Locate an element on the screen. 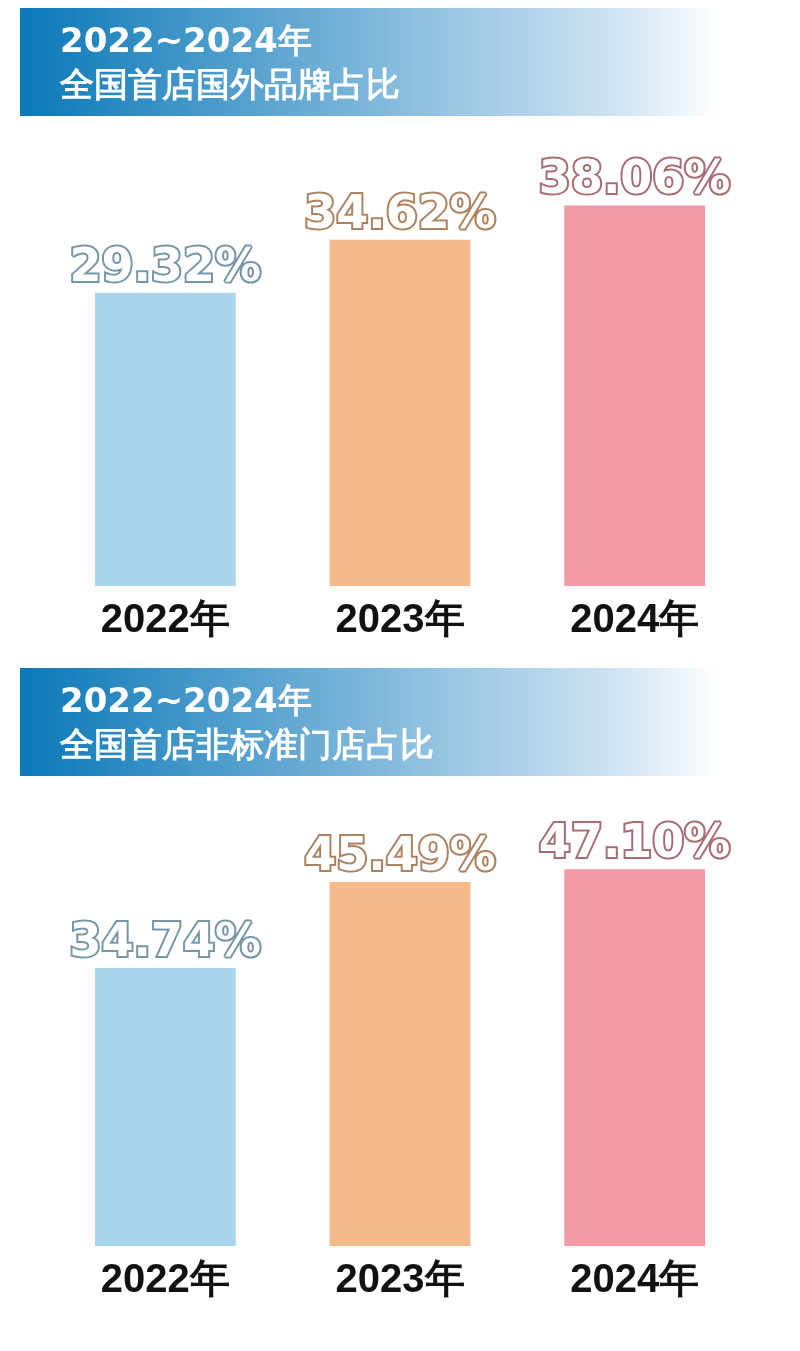 Image resolution: width=800 pixels, height=1351 pixels. data-label: 34.74% is located at coordinates (165, 940).